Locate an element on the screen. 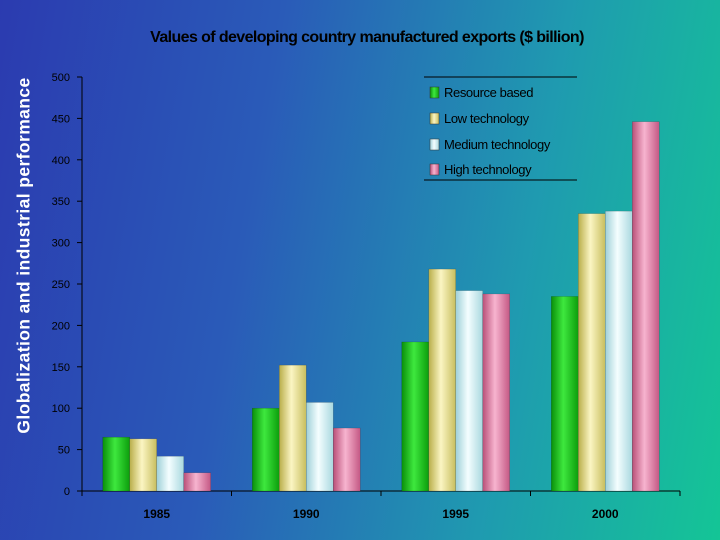 The image size is (720, 540). bar-high-technology-1985 is located at coordinates (197, 482).